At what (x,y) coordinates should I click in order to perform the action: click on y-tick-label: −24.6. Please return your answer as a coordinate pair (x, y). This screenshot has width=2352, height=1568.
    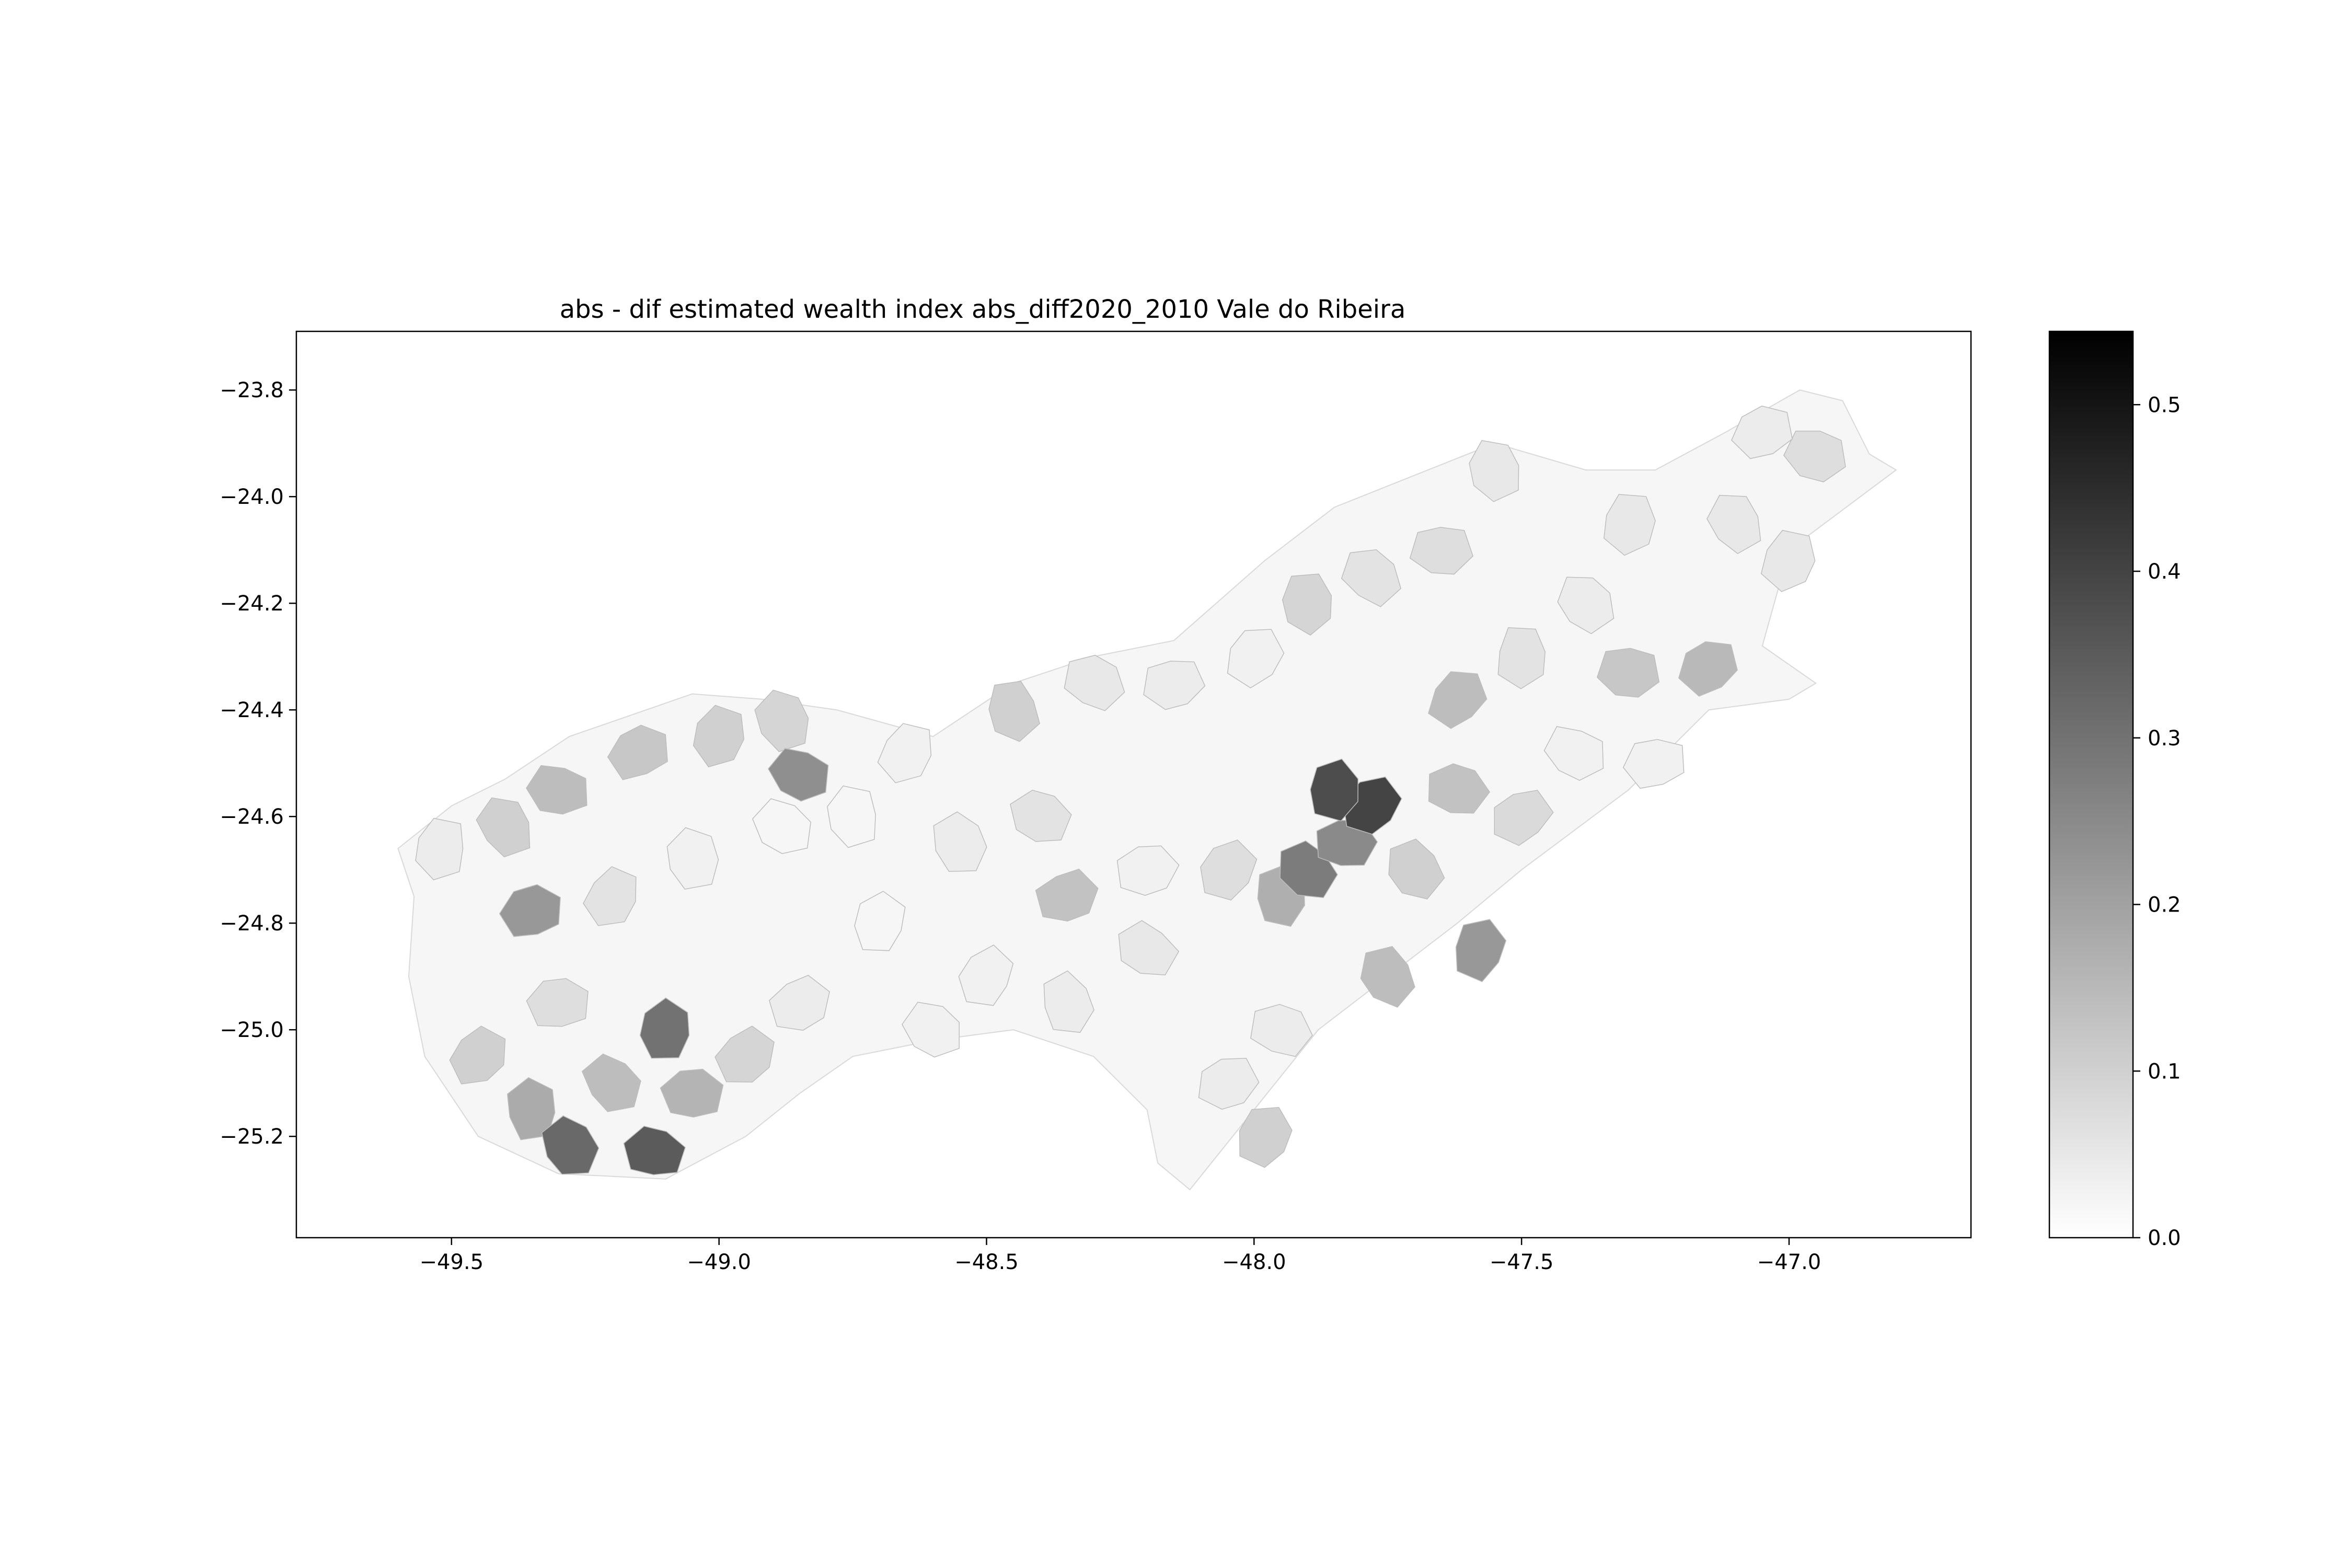
    Looking at the image, I should click on (252, 817).